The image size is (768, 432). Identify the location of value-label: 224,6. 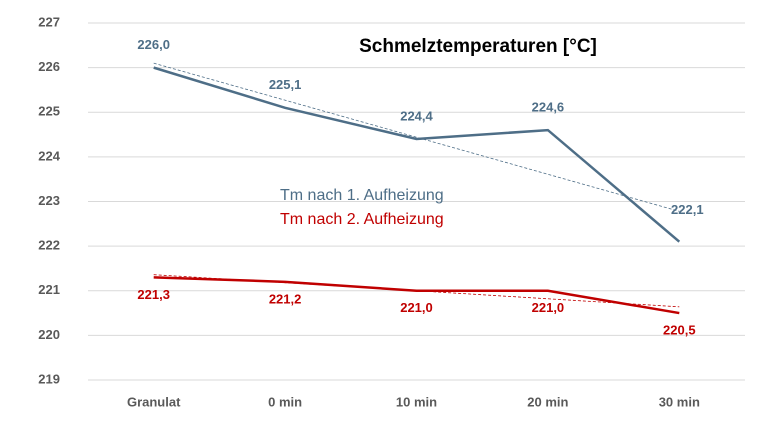
(548, 107).